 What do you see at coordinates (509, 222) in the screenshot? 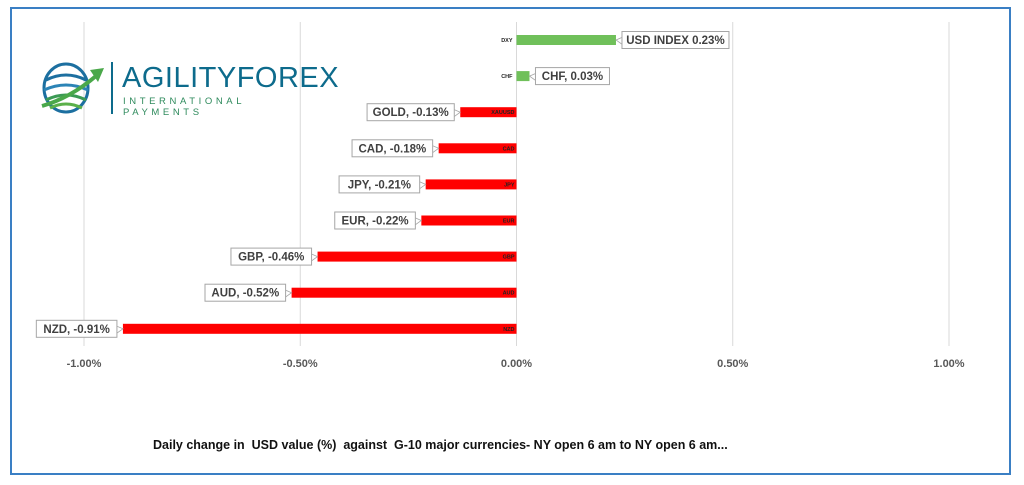
I see `category-label: EUR` at bounding box center [509, 222].